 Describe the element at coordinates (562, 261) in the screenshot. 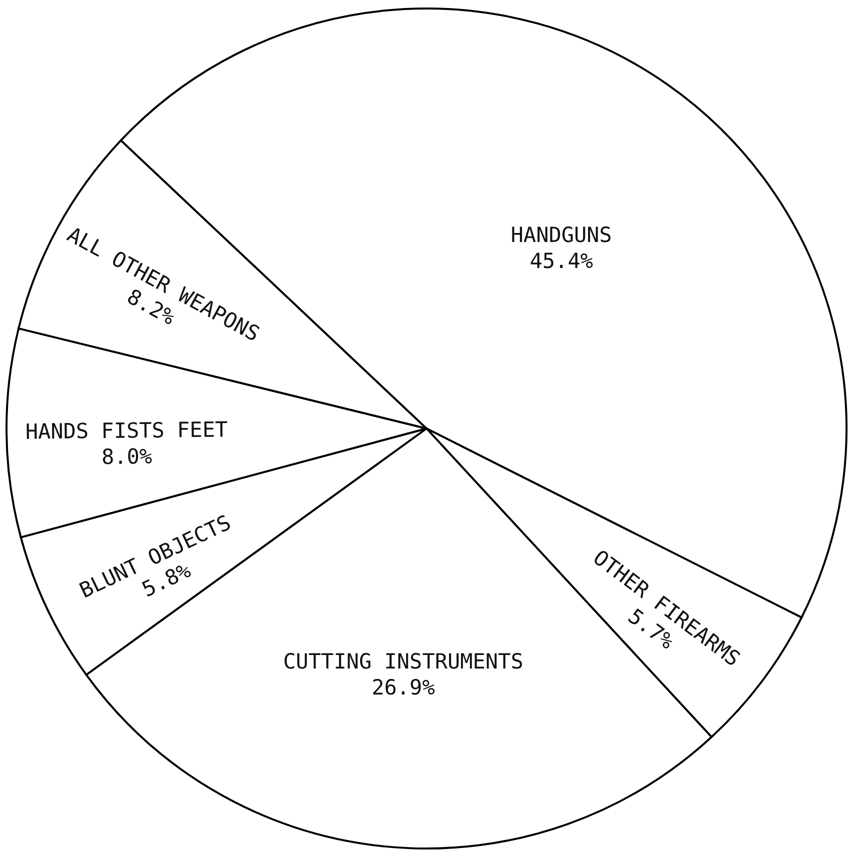

I see `data-label: 45.4%` at that location.